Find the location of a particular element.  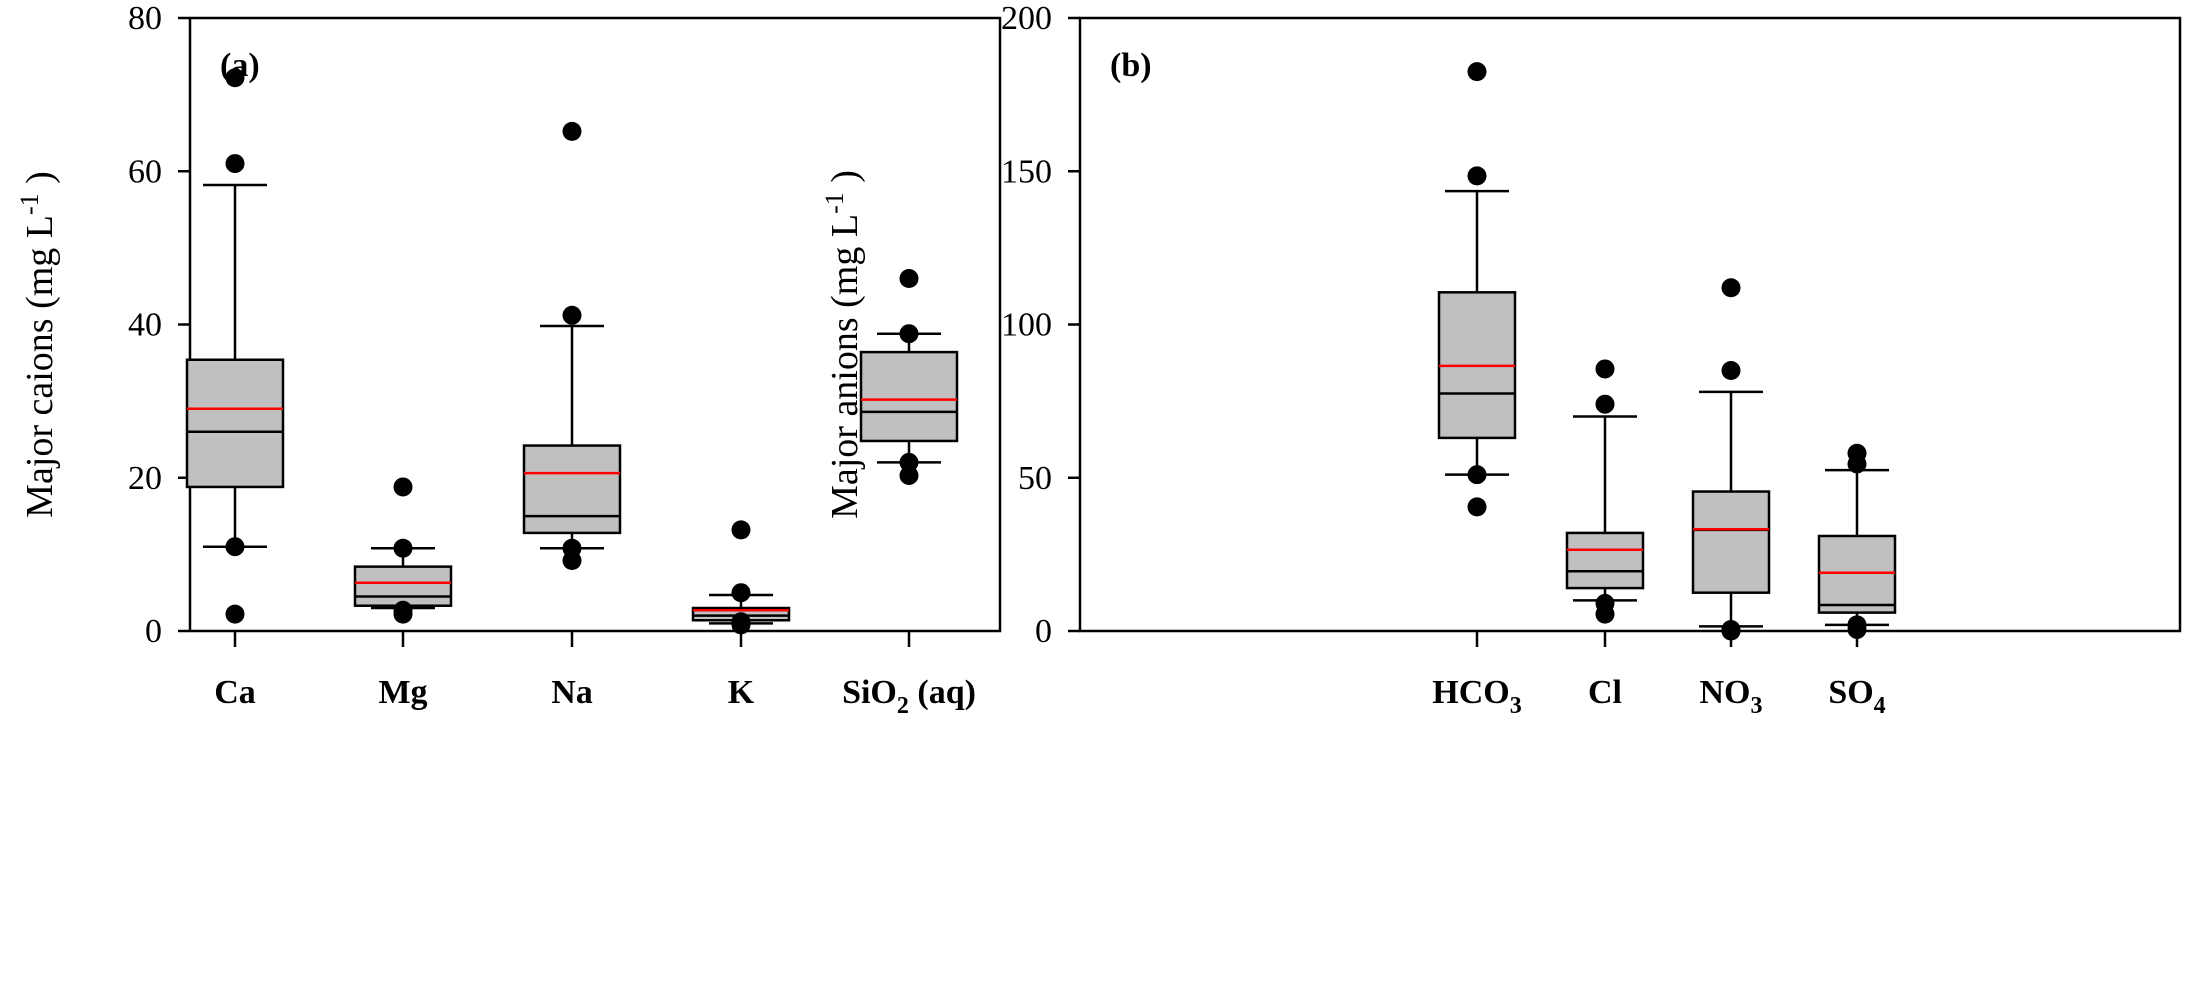

y-tick-label: 50 is located at coordinates (1035, 478).